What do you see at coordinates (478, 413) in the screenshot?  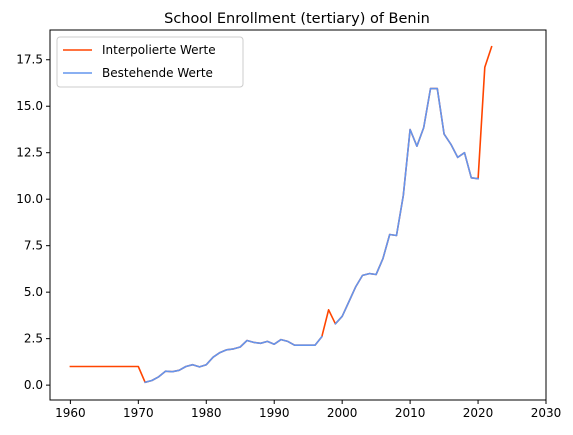 I see `x-tick-label: 2020` at bounding box center [478, 413].